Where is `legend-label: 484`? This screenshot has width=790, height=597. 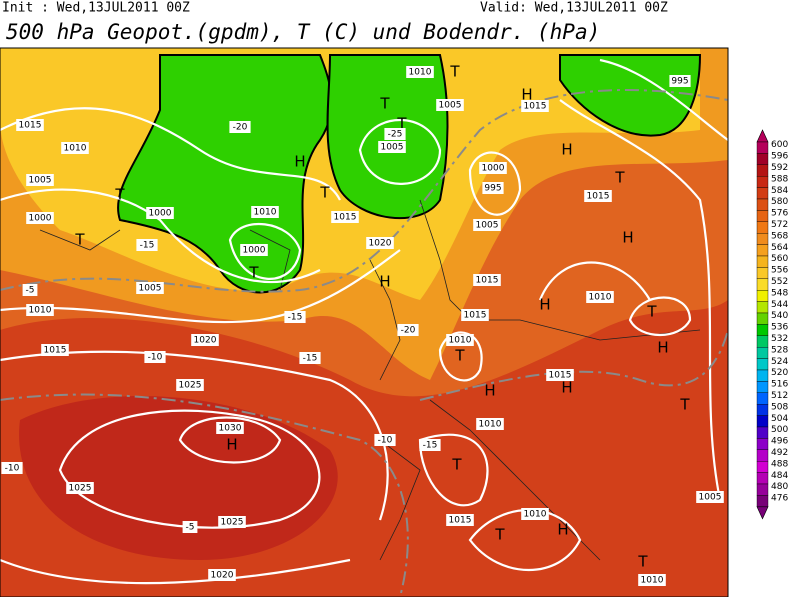
legend-label: 484 is located at coordinates (779, 476).